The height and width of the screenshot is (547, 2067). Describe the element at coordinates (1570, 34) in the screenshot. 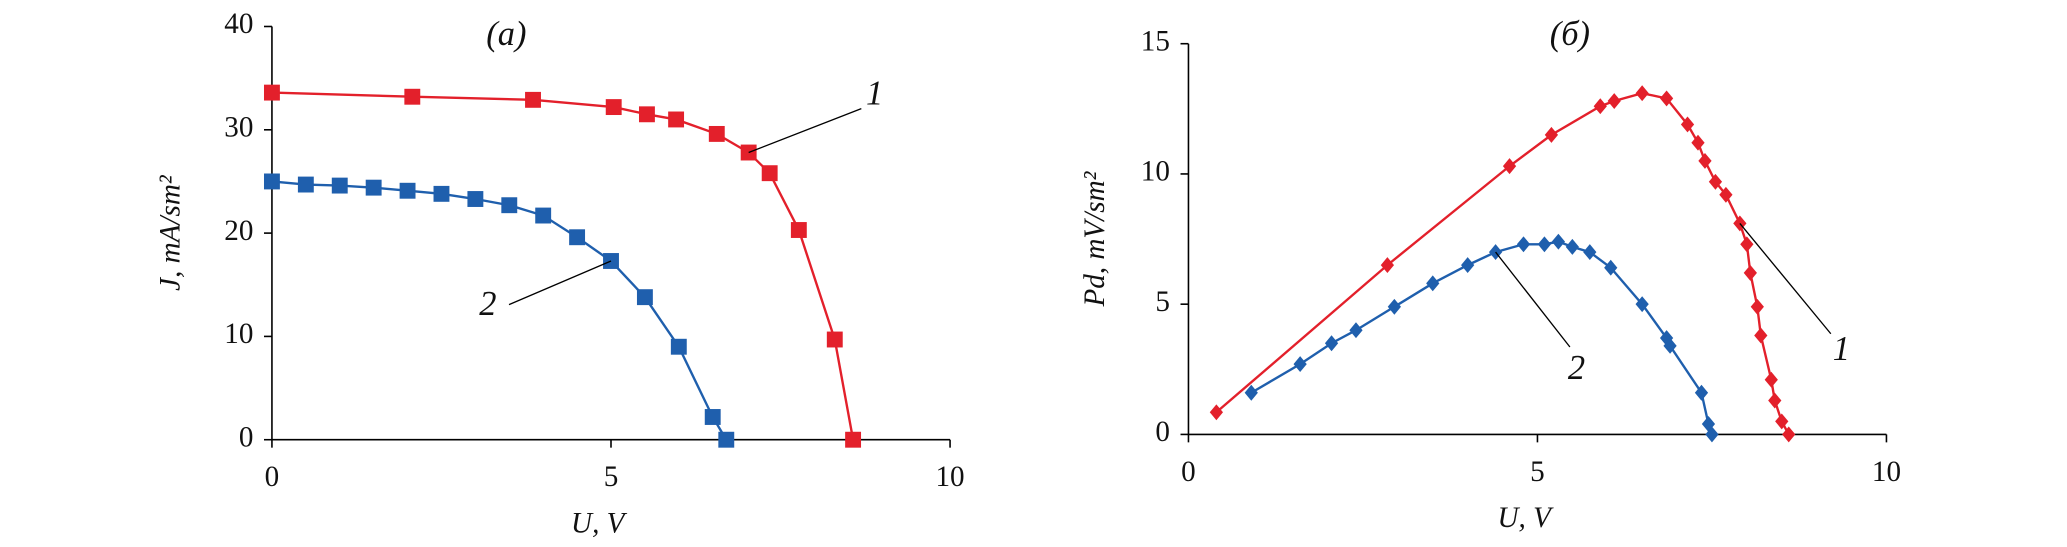

I see `chart-title: (б)` at that location.